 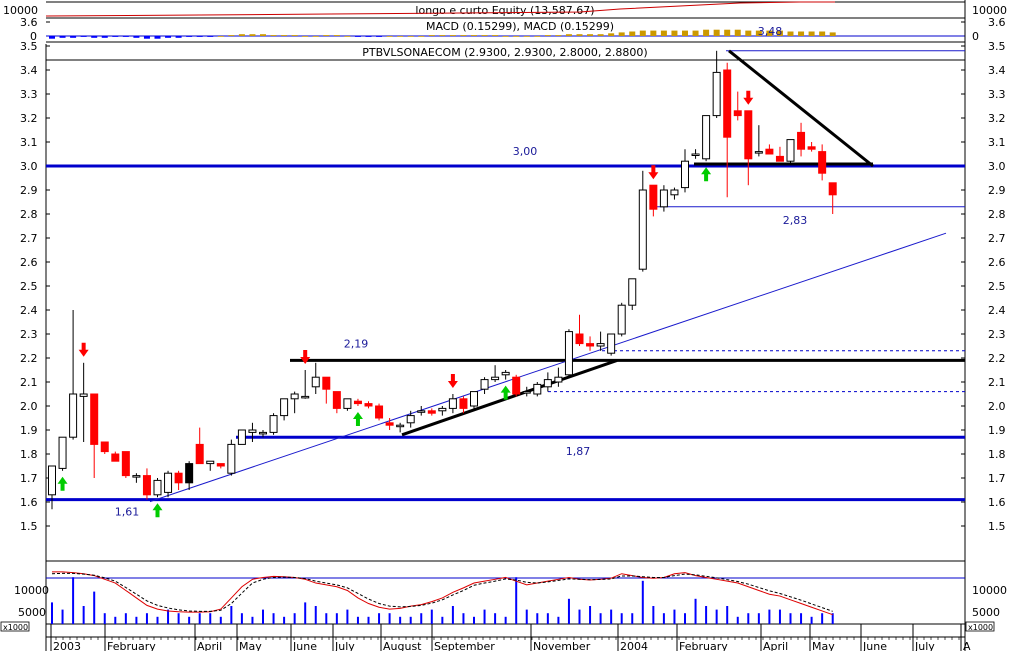 What do you see at coordinates (15, 626) in the screenshot?
I see `volume-unit-box-left` at bounding box center [15, 626].